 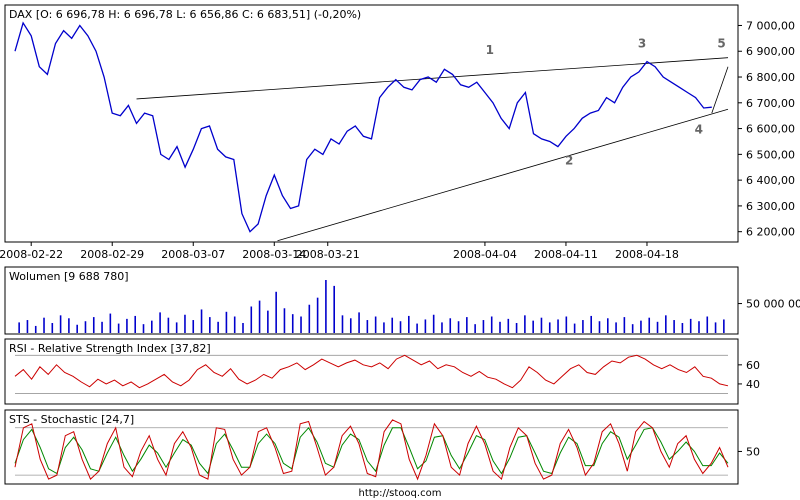 I want to click on price-y-tick-label: 7 000,00, so click(x=770, y=25).